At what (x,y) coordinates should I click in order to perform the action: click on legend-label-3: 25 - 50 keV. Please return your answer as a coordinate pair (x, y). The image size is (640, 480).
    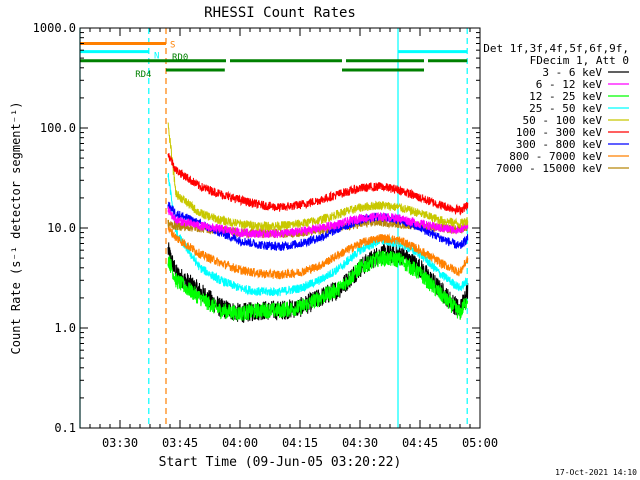
    Looking at the image, I should click on (565, 108).